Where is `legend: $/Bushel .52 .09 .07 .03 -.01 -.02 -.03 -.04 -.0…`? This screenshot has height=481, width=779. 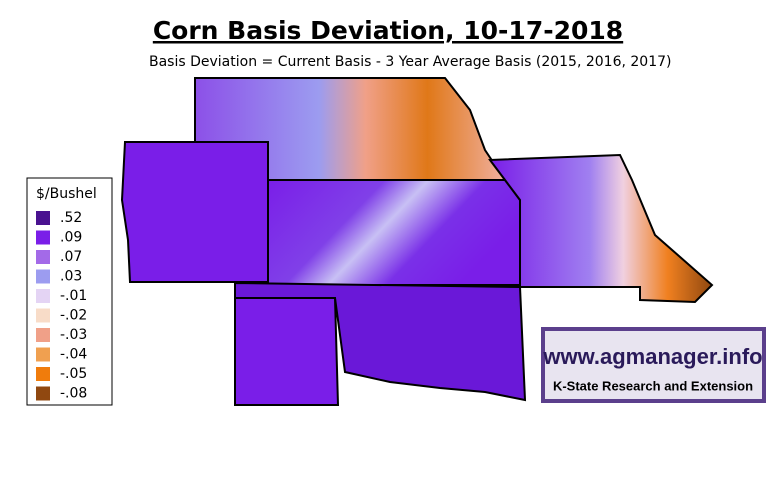
legend: $/Bushel .52 .09 .07 .03 -.01 -.02 -.03 -.04 -.0… is located at coordinates (69, 291).